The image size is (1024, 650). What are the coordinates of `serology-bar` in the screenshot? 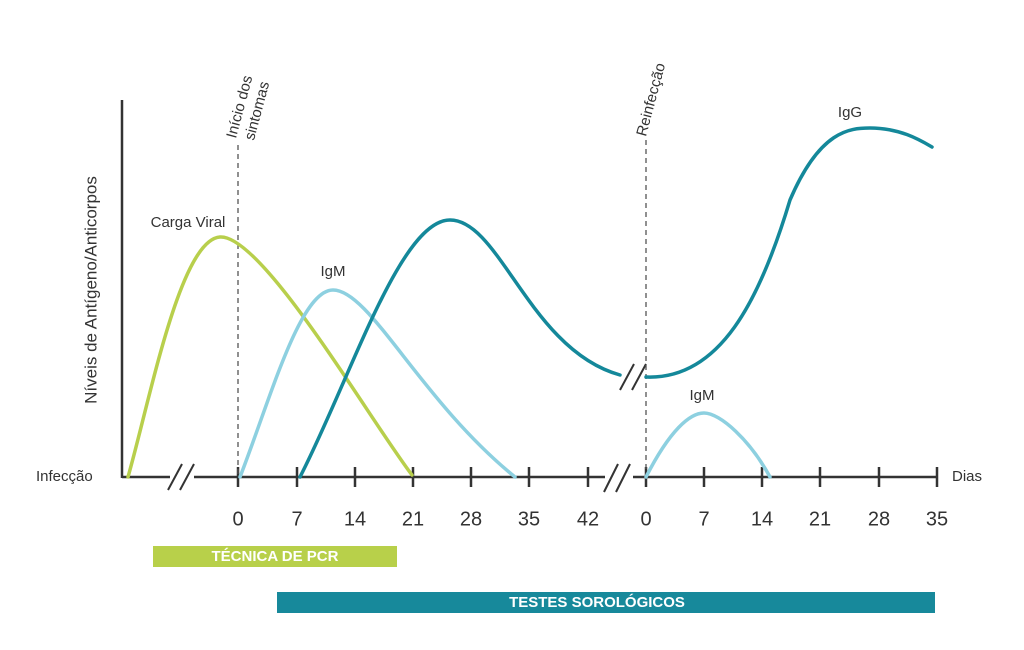 It's located at (606, 602).